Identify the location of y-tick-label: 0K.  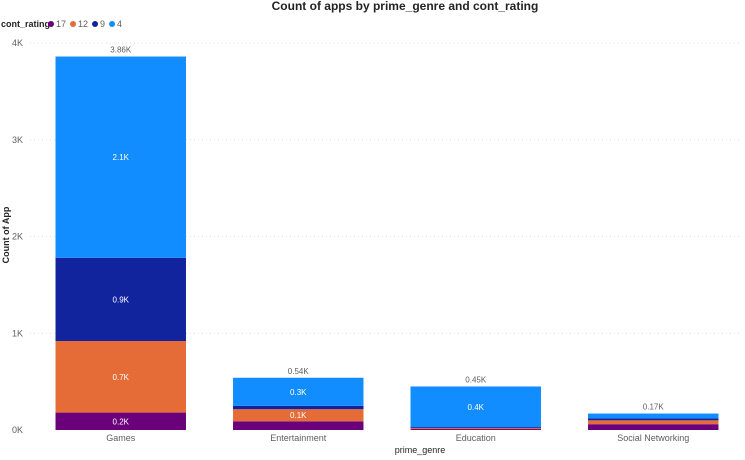
(17, 430).